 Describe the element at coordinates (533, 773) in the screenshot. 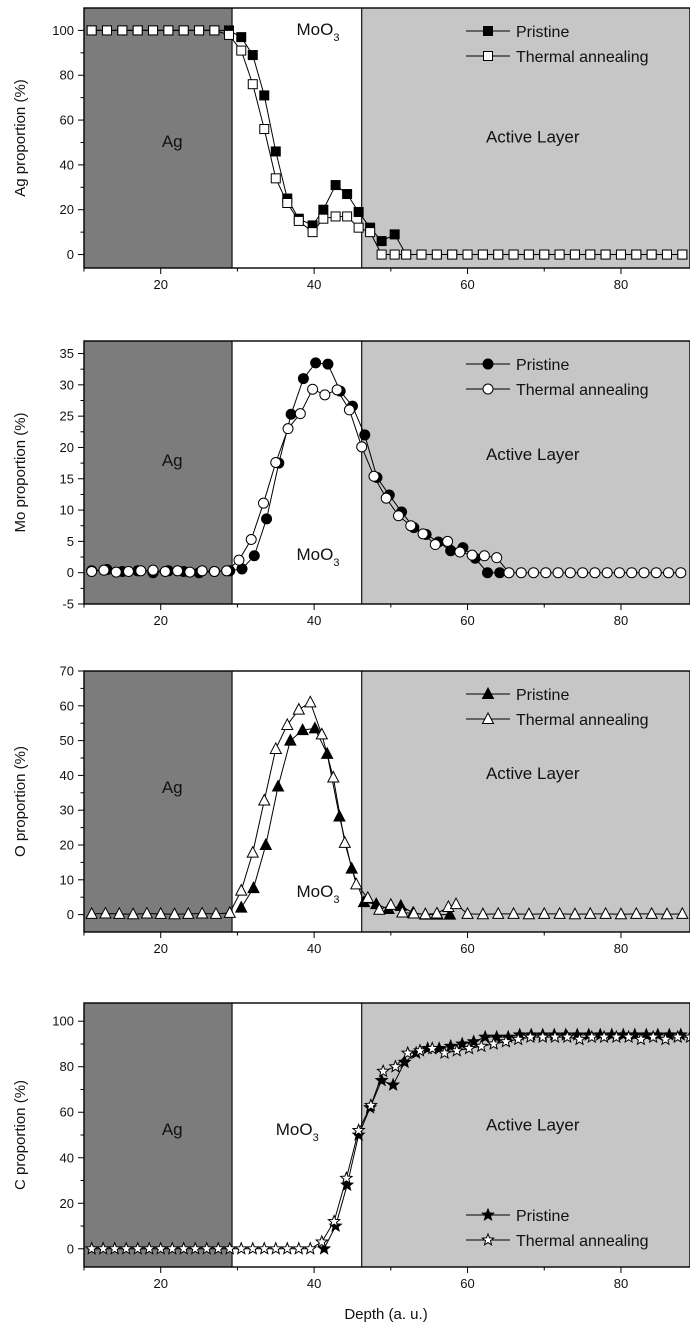

I see `region-label-o-2: Active Layer` at that location.